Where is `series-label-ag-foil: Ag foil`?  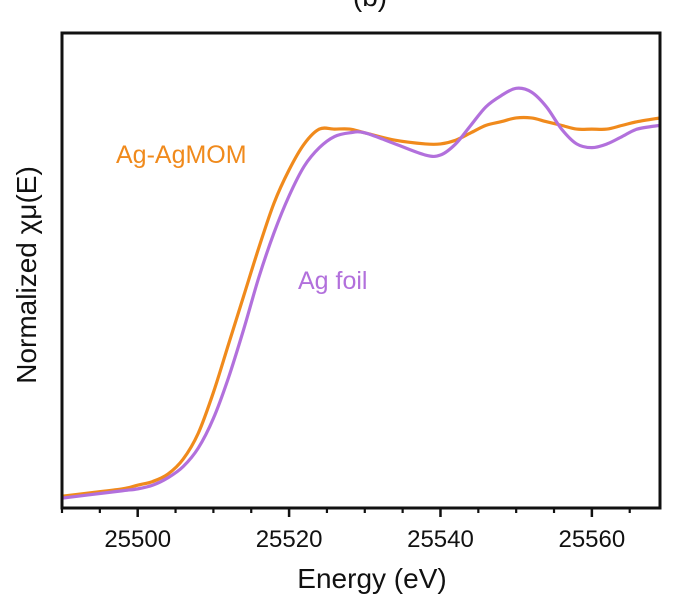 series-label-ag-foil: Ag foil is located at coordinates (332, 281).